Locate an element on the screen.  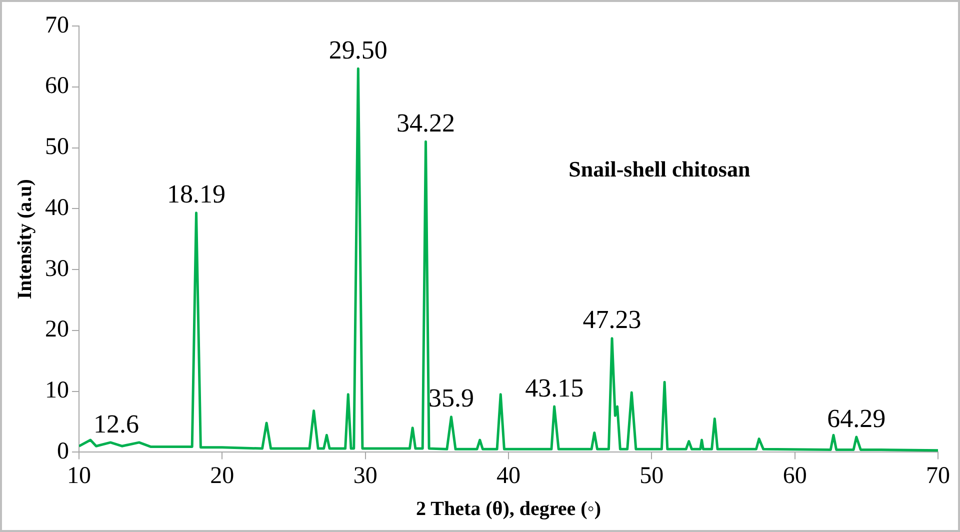
annotation: Snail-shell chitosan is located at coordinates (659, 169).